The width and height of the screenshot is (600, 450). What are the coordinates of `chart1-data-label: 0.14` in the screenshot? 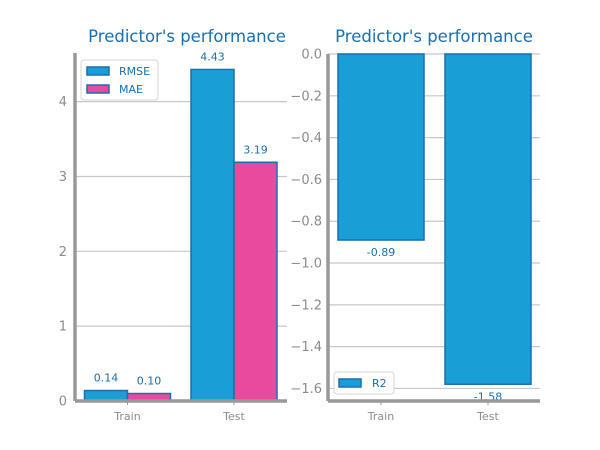 It's located at (106, 378).